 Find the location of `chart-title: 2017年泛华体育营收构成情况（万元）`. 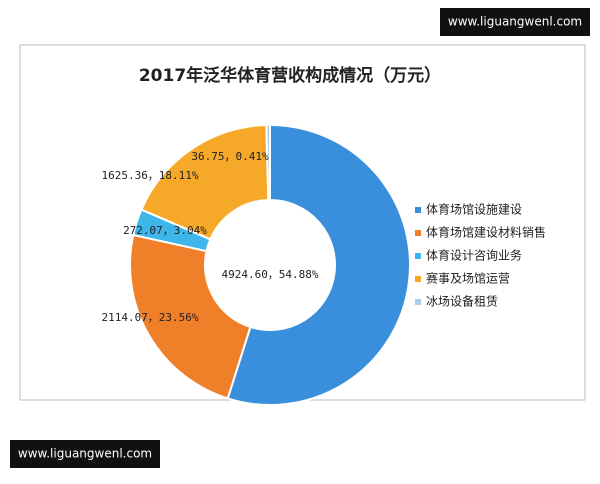

chart-title: 2017年泛华体育营收构成情况（万元） is located at coordinates (290, 75).